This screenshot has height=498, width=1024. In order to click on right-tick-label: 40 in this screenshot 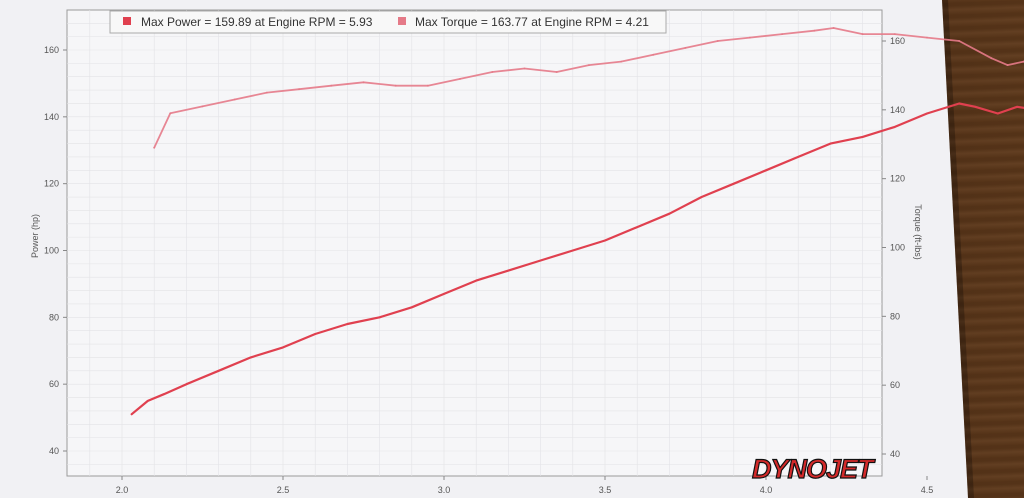, I will do `click(895, 454)`.